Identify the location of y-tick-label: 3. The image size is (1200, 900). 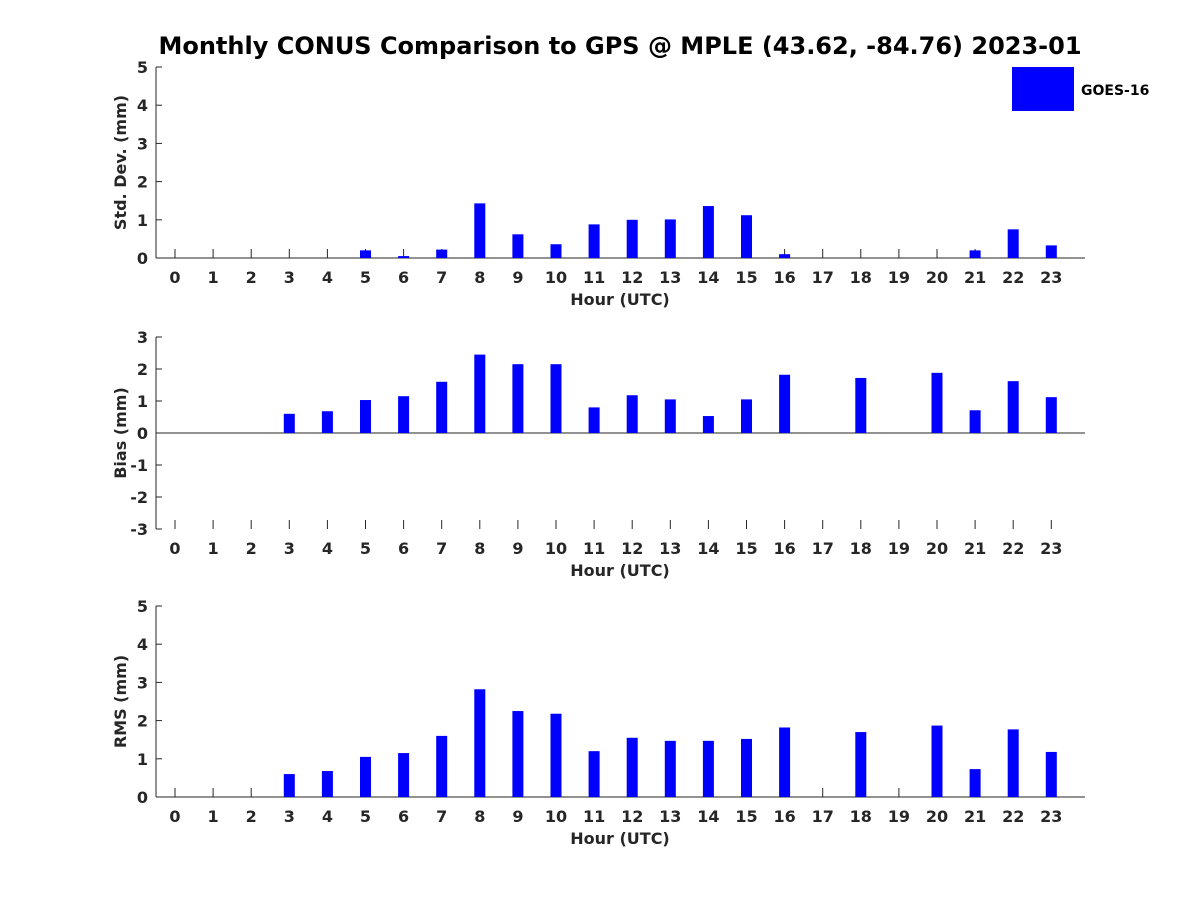
(142, 337).